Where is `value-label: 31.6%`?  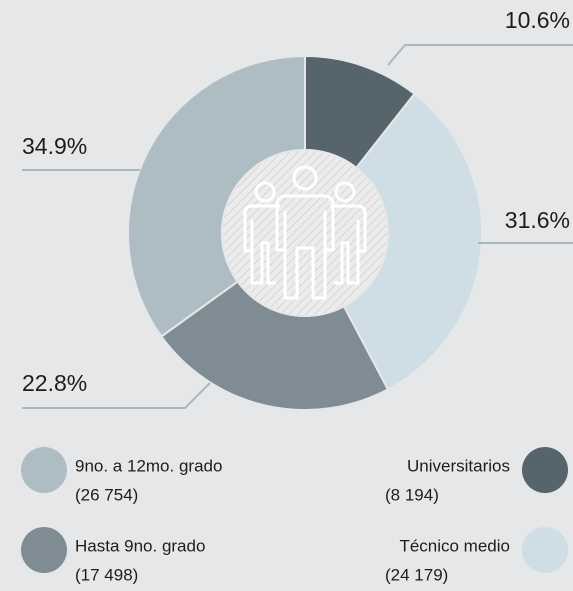 value-label: 31.6% is located at coordinates (537, 220).